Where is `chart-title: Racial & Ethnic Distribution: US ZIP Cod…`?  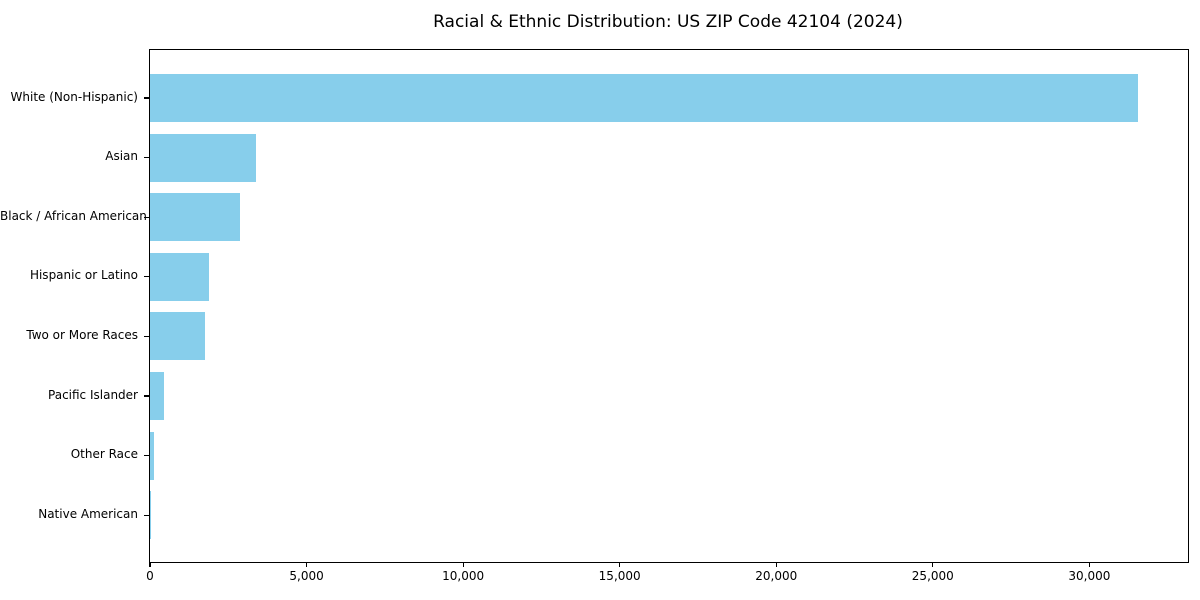 chart-title: Racial & Ethnic Distribution: US ZIP Cod… is located at coordinates (668, 22).